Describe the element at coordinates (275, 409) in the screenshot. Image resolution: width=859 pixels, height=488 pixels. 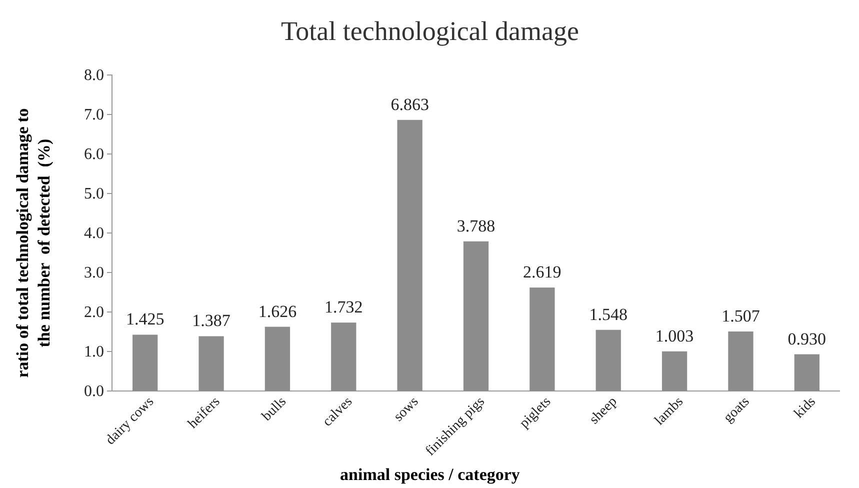
I see `x-tick-label: bulls` at that location.